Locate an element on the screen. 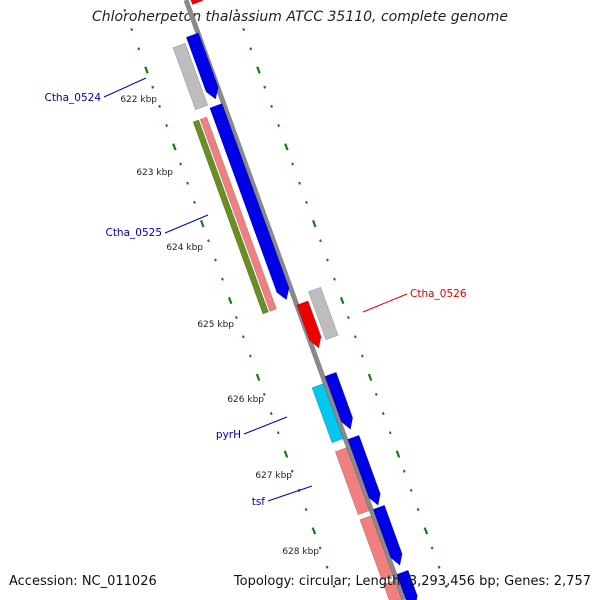  gene-label: Ctha_0526 is located at coordinates (438, 294).